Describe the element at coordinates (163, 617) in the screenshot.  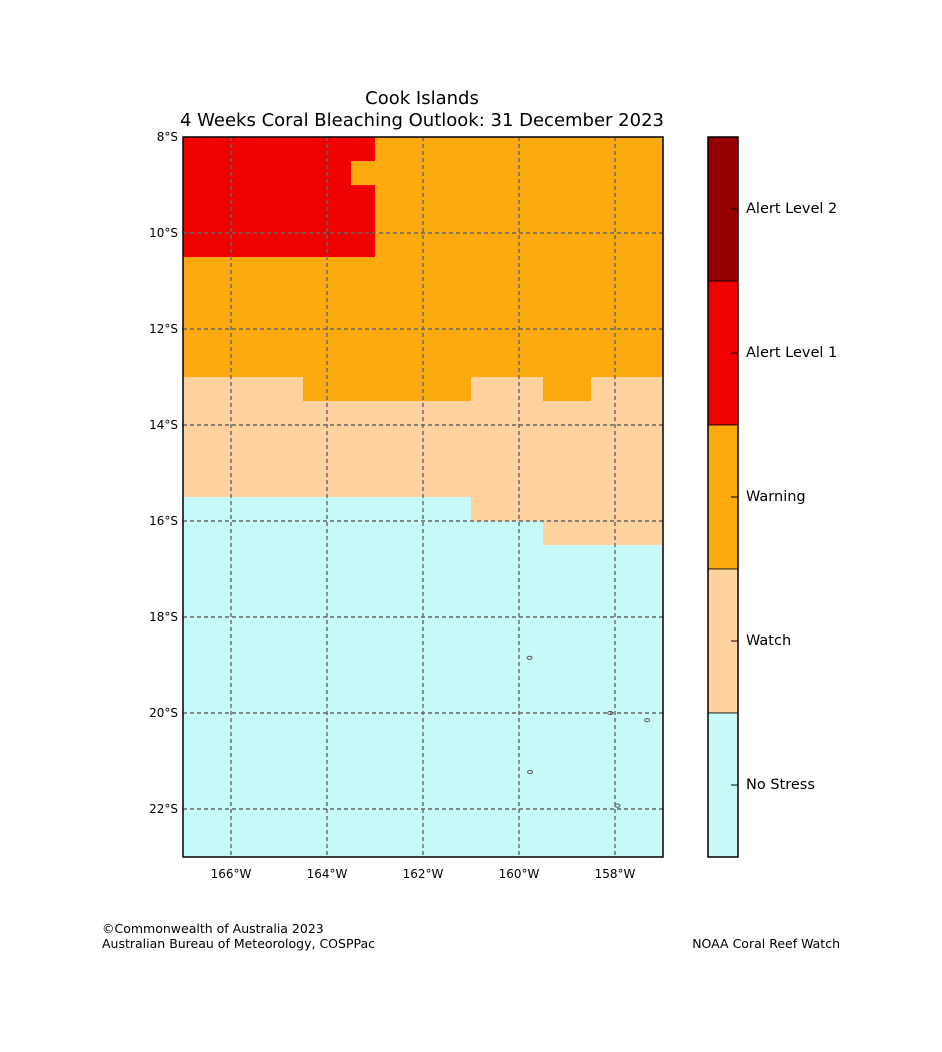
I see `lat-tick-label: 18°S` at that location.